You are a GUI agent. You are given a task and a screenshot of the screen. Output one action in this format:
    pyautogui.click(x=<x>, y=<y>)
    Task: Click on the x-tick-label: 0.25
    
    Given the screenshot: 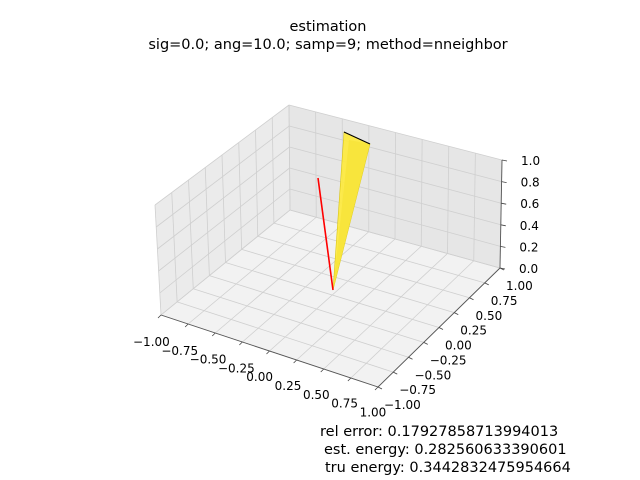 What is the action you would take?
    pyautogui.click(x=288, y=386)
    